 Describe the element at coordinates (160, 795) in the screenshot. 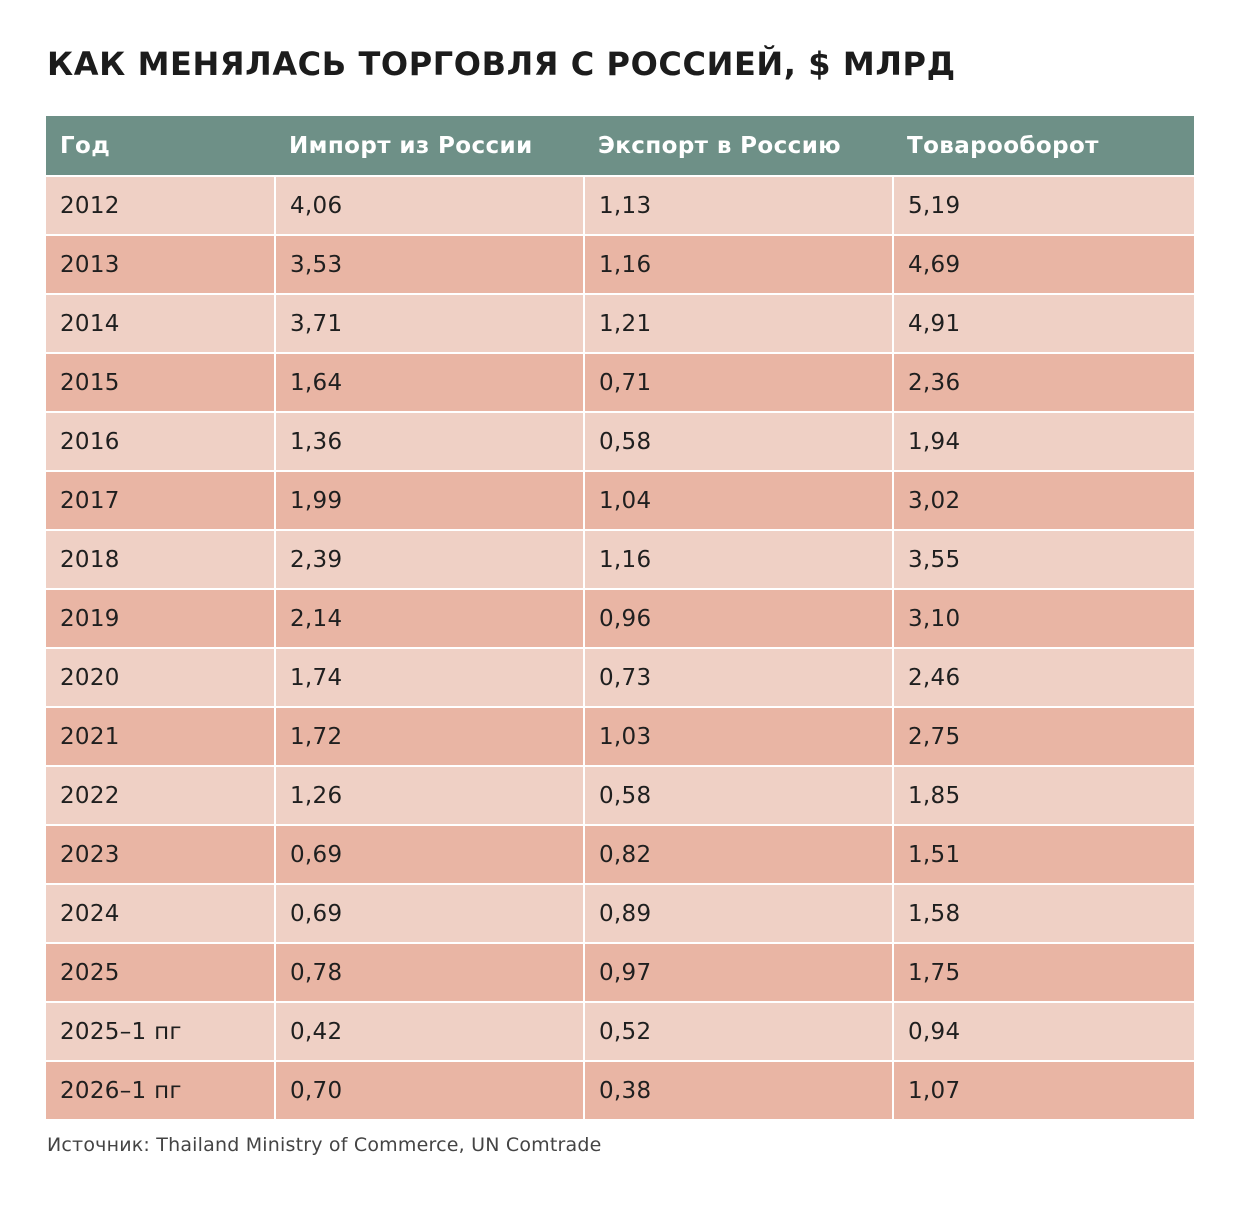

I see `cell-year: 2022` at that location.